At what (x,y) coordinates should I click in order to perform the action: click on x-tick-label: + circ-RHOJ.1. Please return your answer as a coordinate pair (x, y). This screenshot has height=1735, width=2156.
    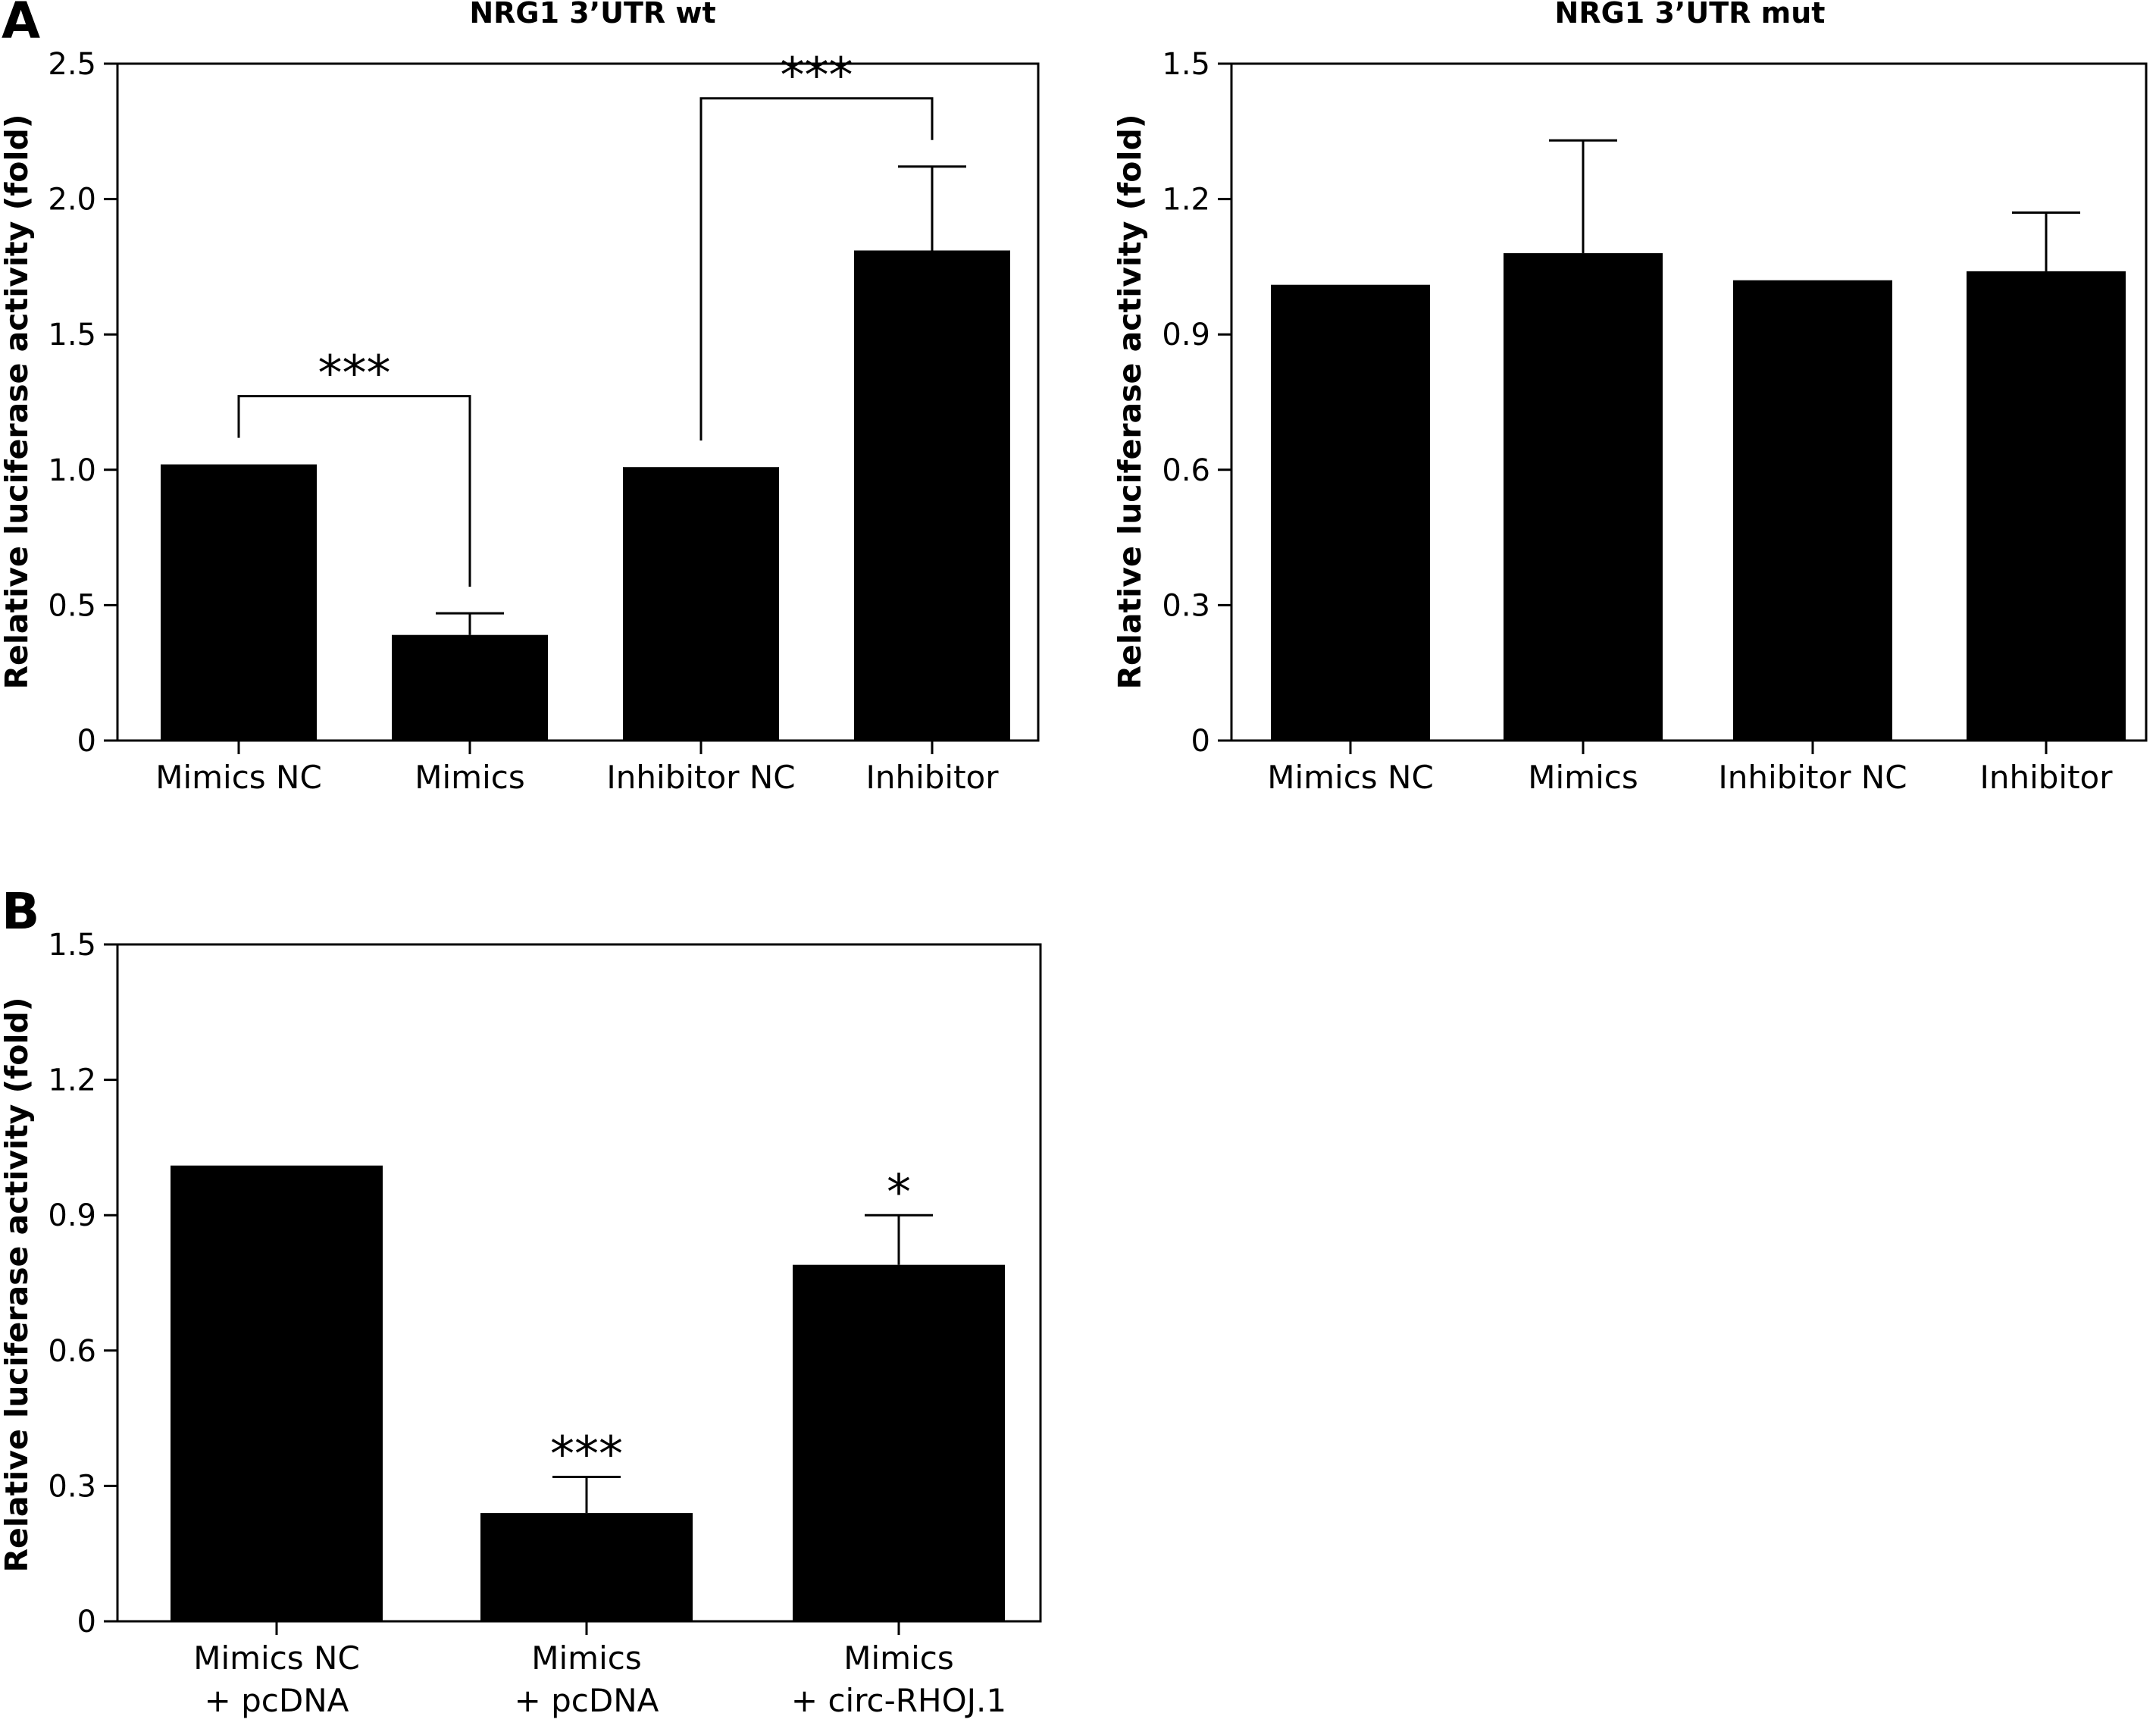
    Looking at the image, I should click on (899, 1700).